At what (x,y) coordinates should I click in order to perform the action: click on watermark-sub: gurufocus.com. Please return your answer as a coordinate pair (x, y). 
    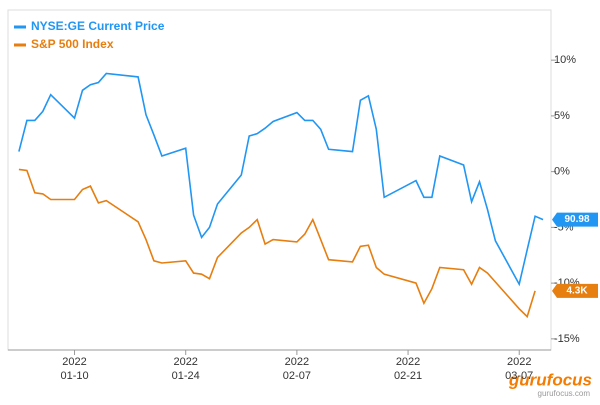
    Looking at the image, I should click on (564, 393).